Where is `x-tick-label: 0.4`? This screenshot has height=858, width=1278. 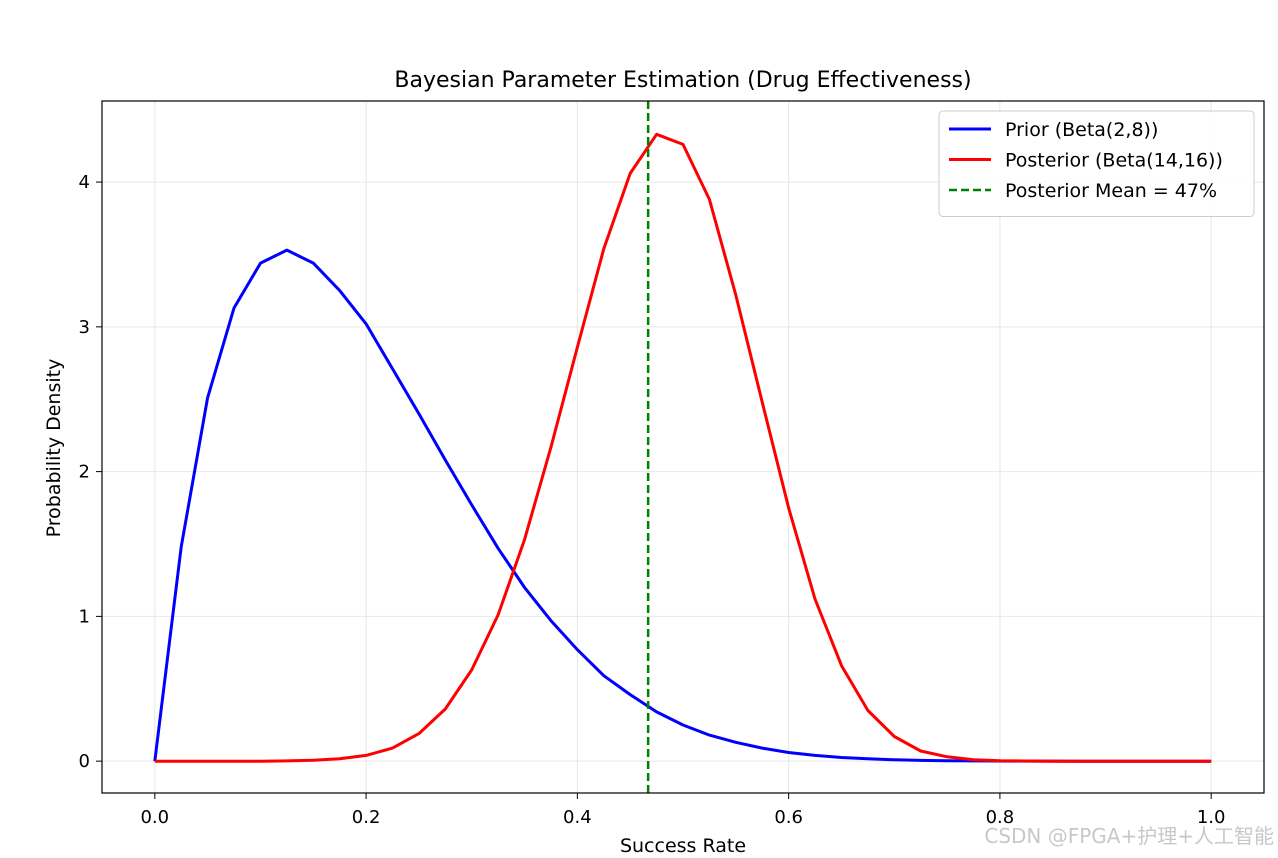
x-tick-label: 0.4 is located at coordinates (577, 817).